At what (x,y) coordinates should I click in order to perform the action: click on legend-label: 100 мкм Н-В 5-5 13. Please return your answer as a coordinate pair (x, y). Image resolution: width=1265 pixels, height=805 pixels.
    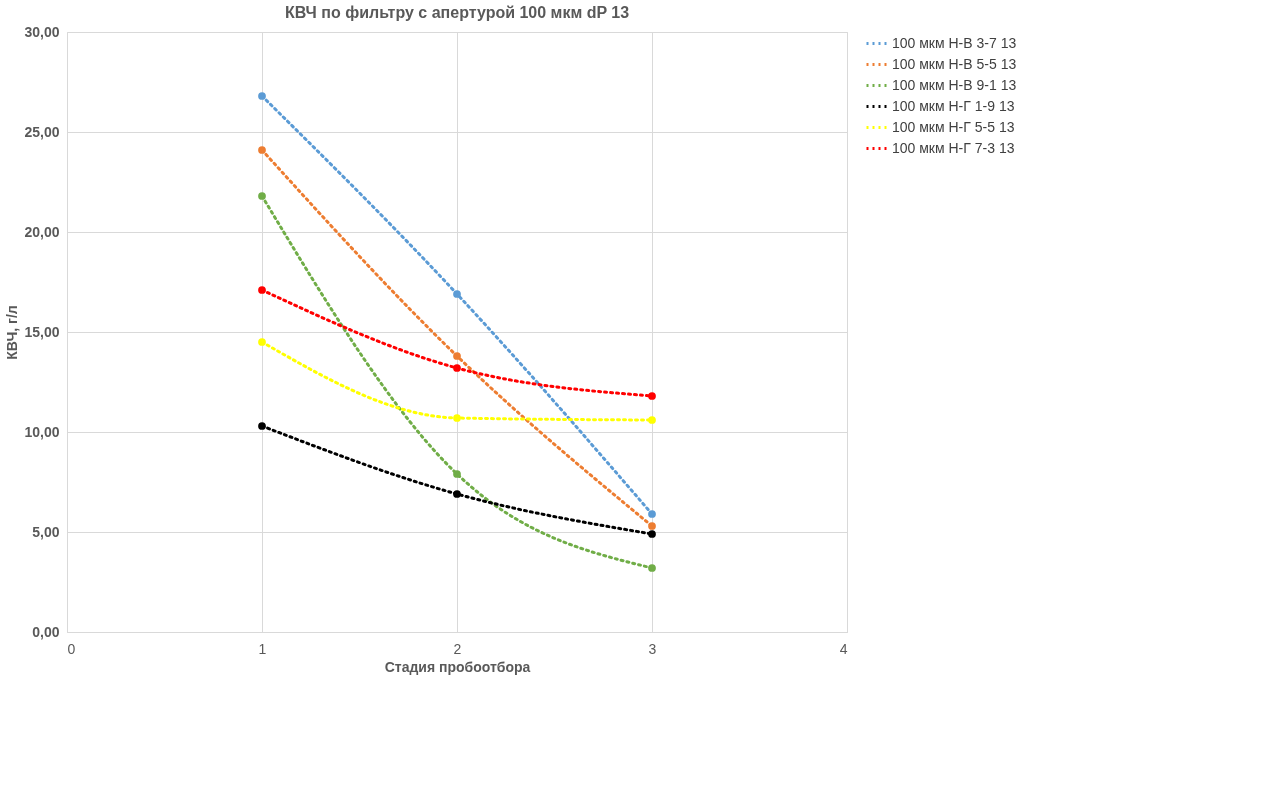
    Looking at the image, I should click on (954, 63).